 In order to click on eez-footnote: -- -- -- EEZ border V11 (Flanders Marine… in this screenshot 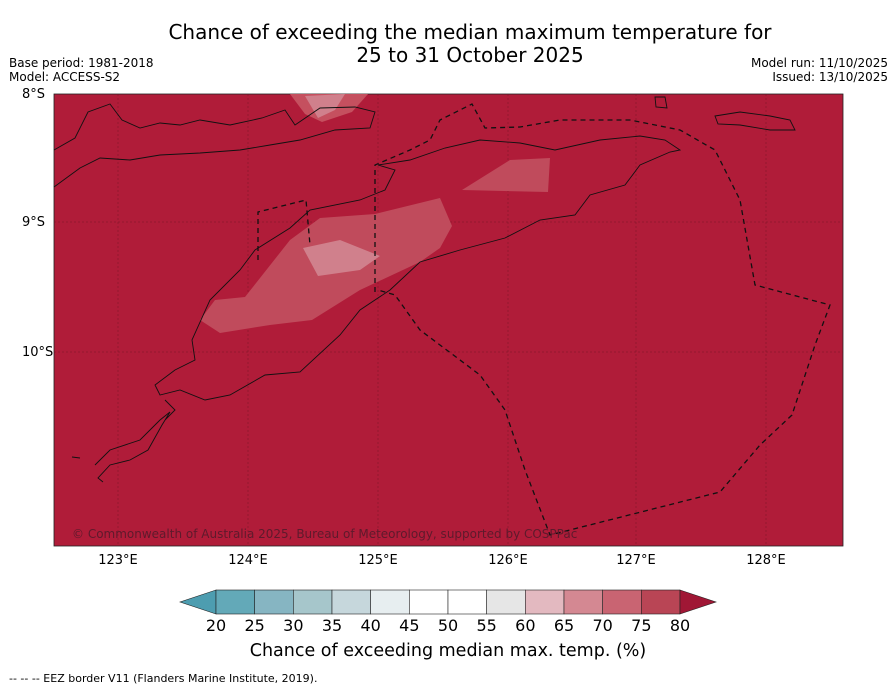, I will do `click(163, 678)`.